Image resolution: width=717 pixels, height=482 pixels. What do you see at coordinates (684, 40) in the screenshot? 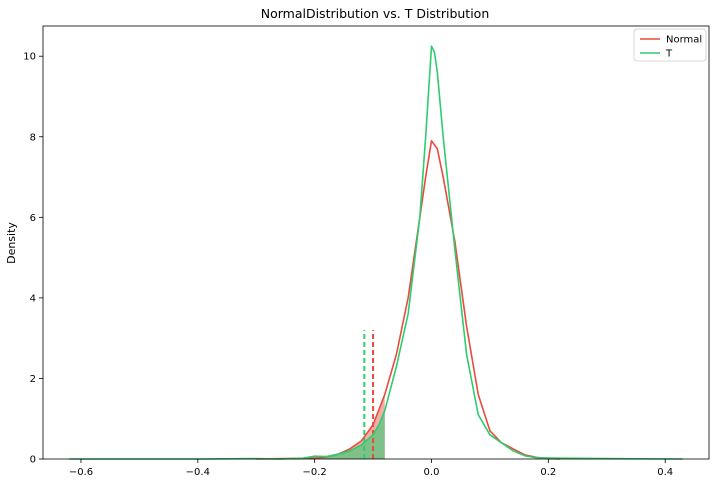
I see `legend-label-normal: Normal` at bounding box center [684, 40].